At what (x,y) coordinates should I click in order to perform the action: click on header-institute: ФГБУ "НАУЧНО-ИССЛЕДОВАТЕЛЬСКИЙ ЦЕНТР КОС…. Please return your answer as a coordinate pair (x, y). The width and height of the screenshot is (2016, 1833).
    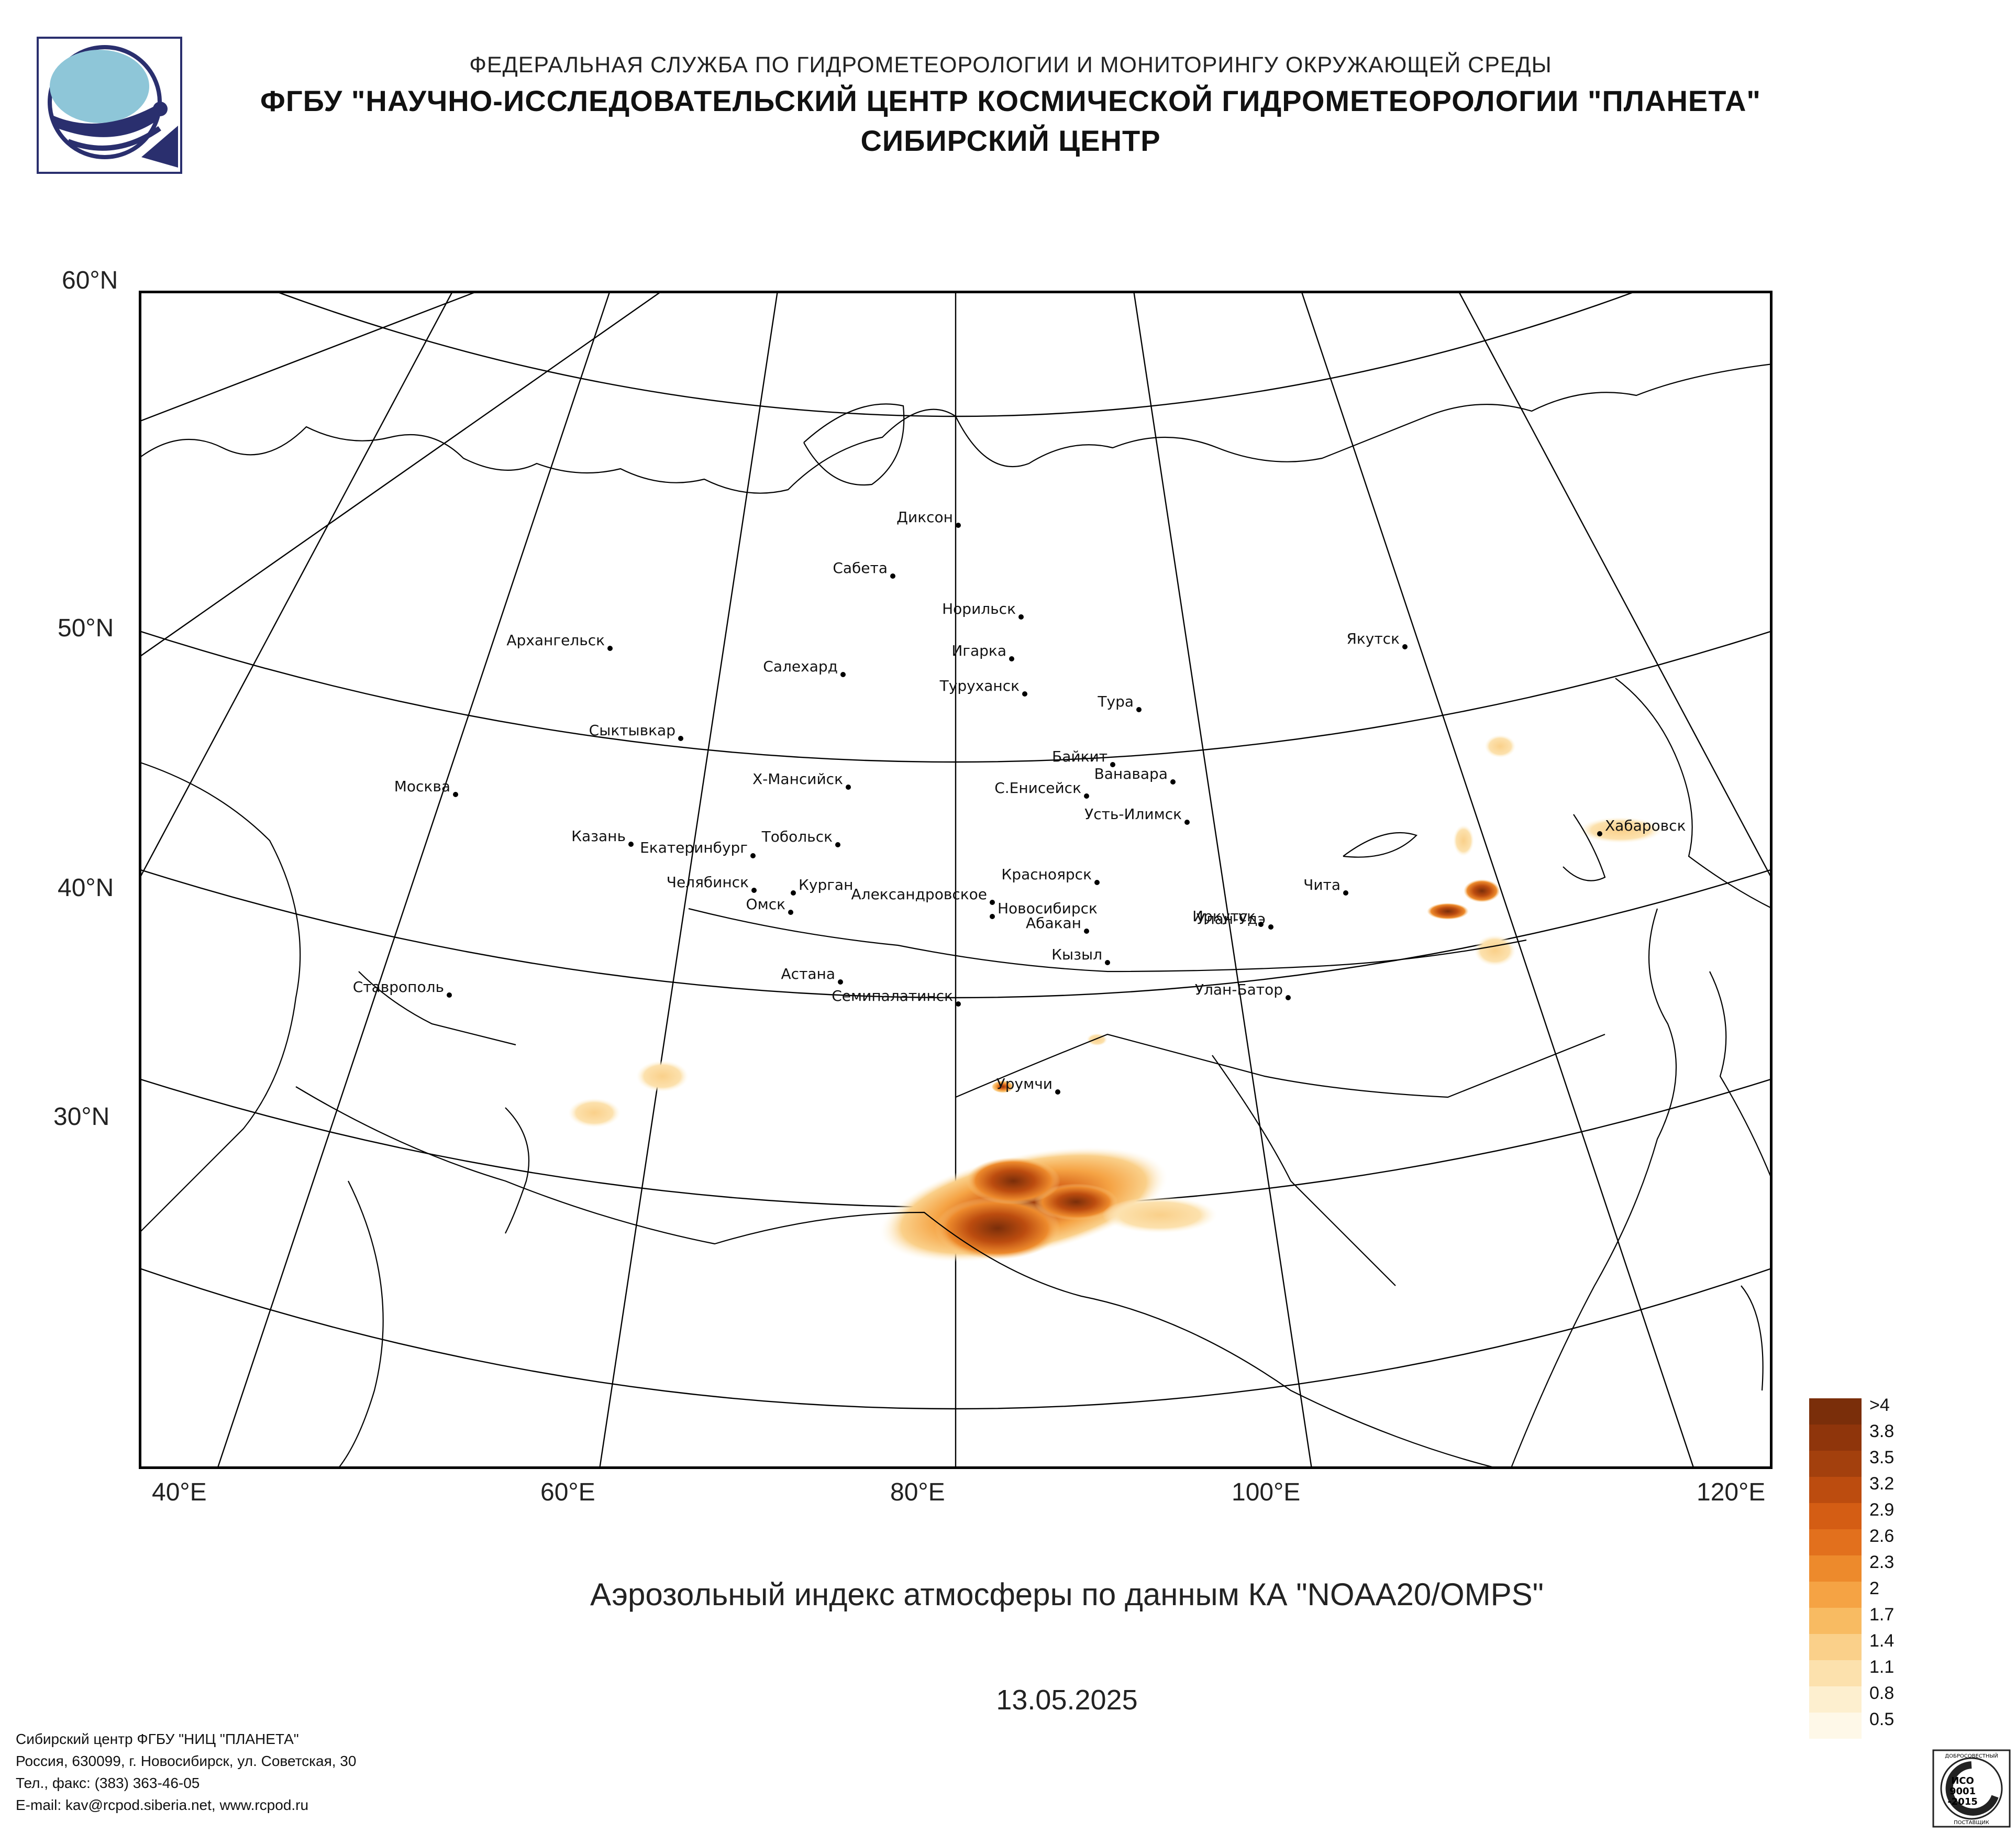
    Looking at the image, I should click on (1011, 100).